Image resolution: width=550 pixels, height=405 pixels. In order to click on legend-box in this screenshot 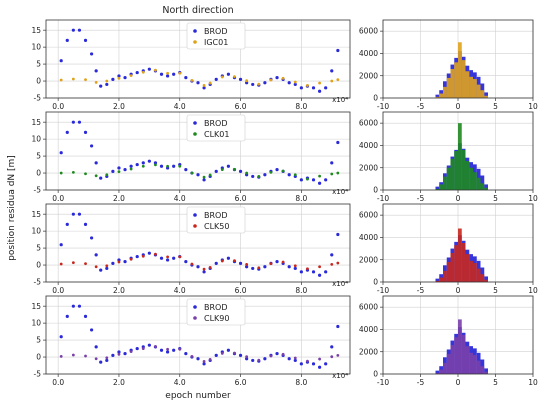, I will do `click(216, 36)`.